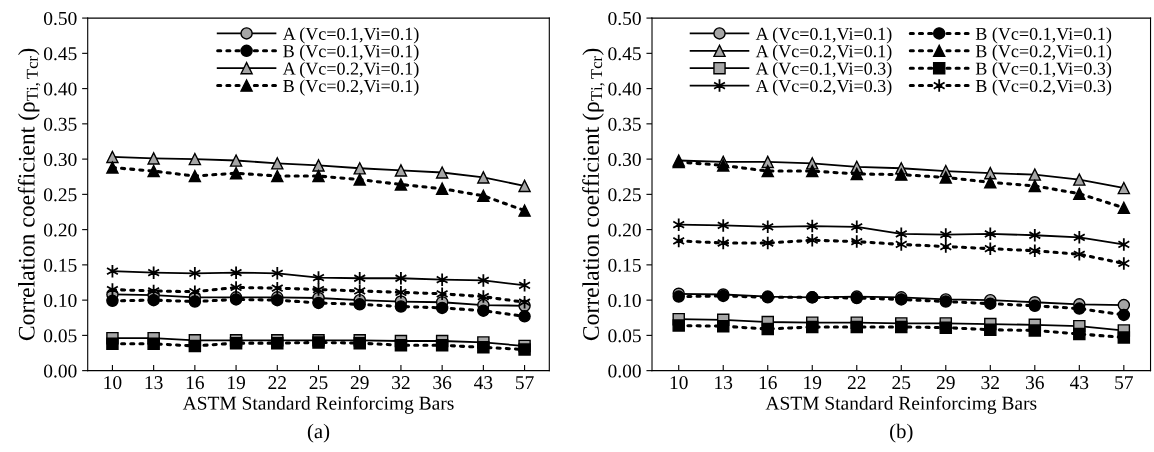 This screenshot has width=1154, height=452. Describe the element at coordinates (823, 87) in the screenshot. I see `legend-label: A (Vc=0.2,Vi=0.3)` at that location.